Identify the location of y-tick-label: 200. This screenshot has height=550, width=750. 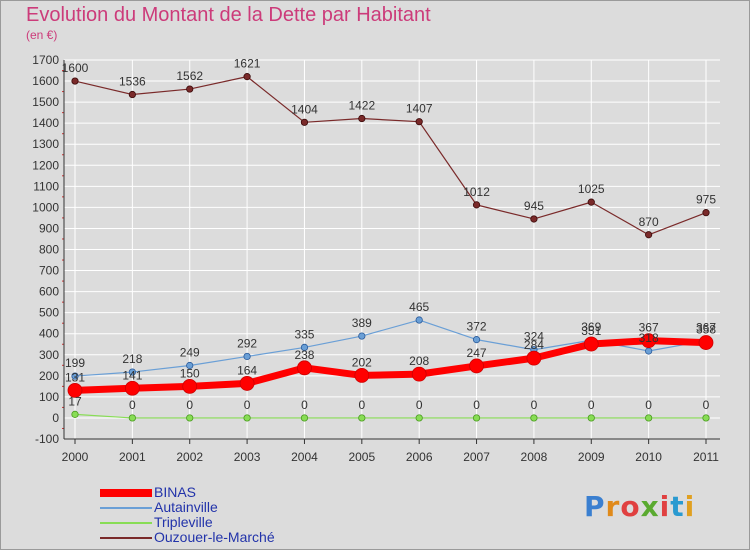
(49, 376).